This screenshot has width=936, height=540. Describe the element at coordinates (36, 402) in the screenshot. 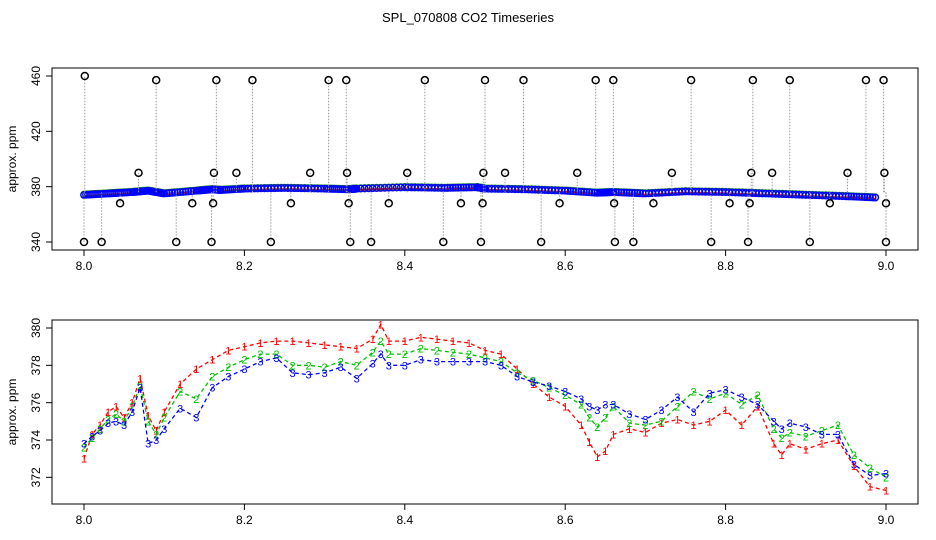

I see `y-tick-label: 376` at that location.